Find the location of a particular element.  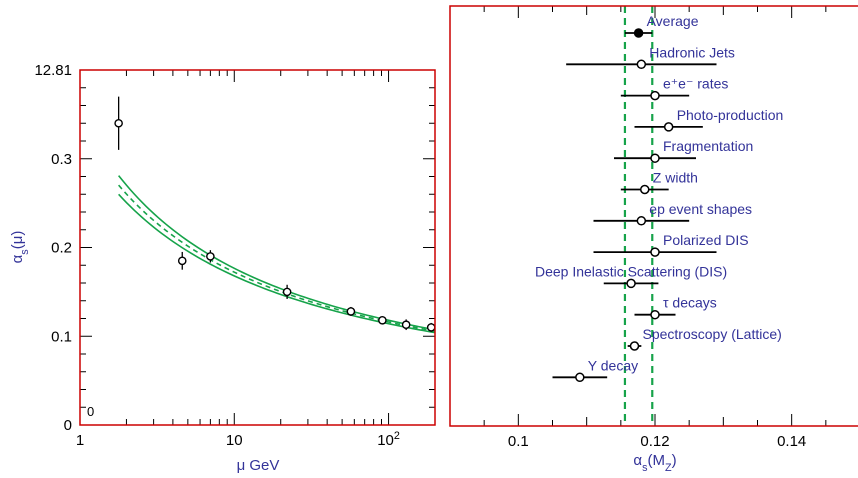

measurement-label: Average is located at coordinates (673, 21).